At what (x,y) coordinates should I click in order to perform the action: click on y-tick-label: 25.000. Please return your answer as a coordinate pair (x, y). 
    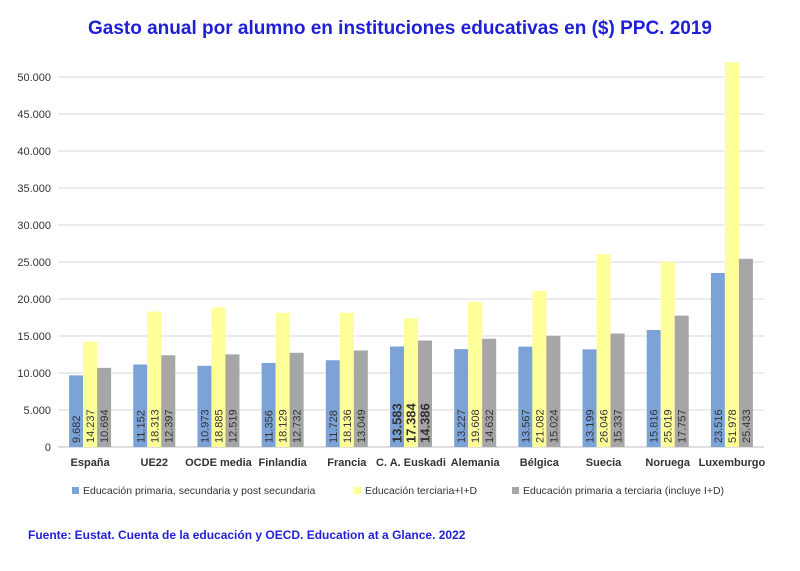
    Looking at the image, I should click on (34, 263).